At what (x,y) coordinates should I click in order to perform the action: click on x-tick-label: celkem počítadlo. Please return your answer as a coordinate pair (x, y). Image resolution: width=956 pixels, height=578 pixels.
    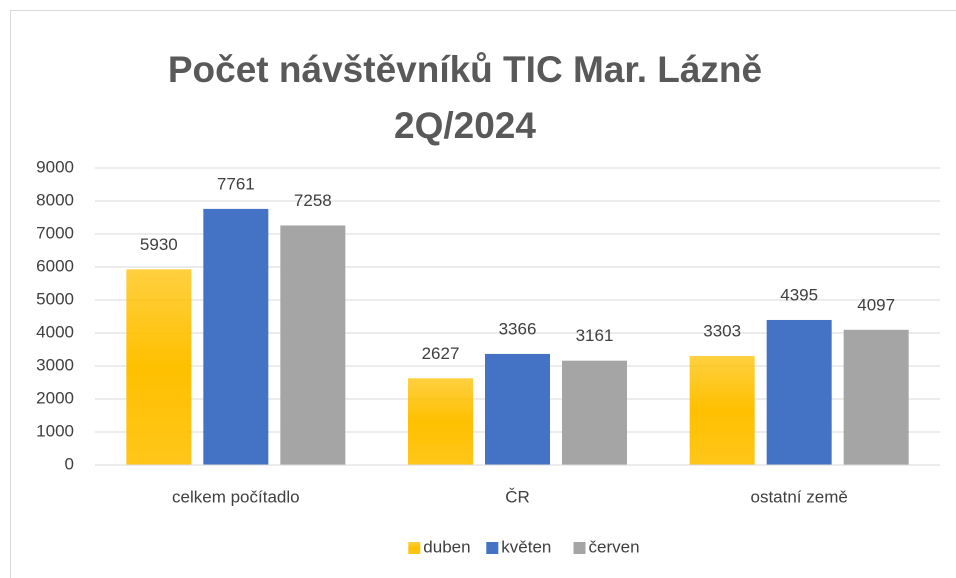
    Looking at the image, I should click on (236, 496).